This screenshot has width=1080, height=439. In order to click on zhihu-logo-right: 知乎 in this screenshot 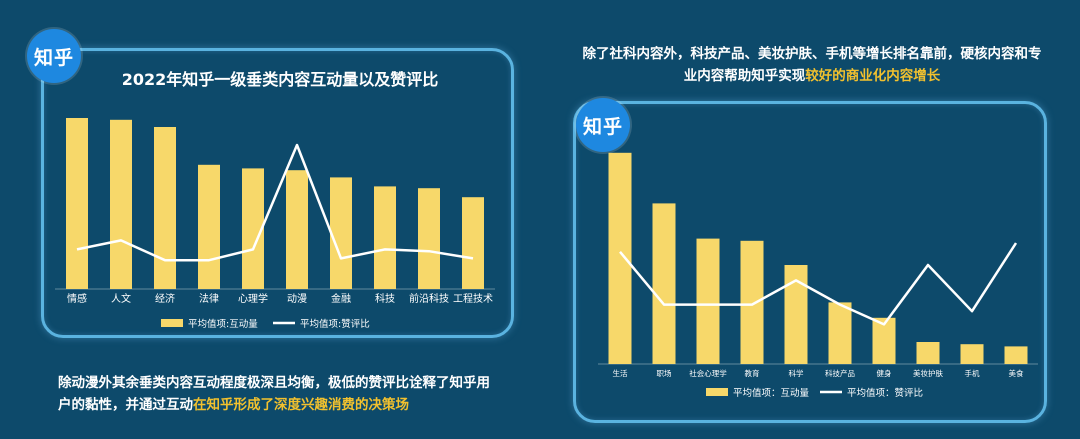, I will do `click(603, 125)`.